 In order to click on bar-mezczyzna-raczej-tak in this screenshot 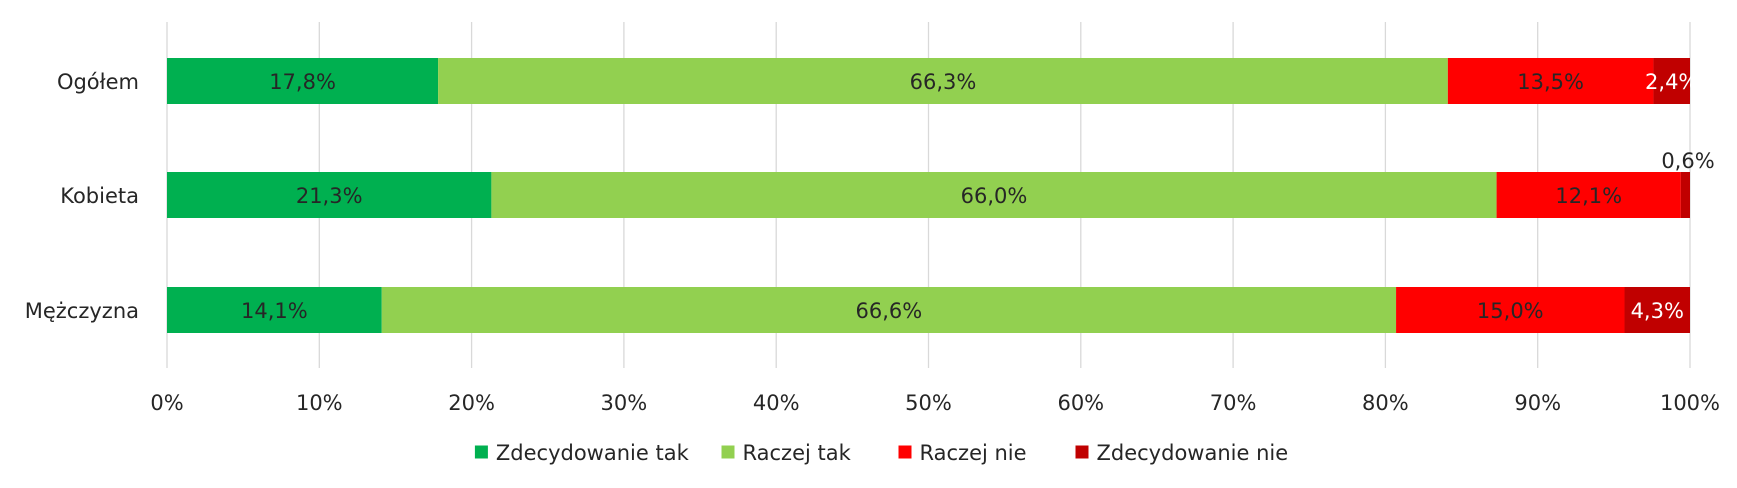, I will do `click(889, 310)`.